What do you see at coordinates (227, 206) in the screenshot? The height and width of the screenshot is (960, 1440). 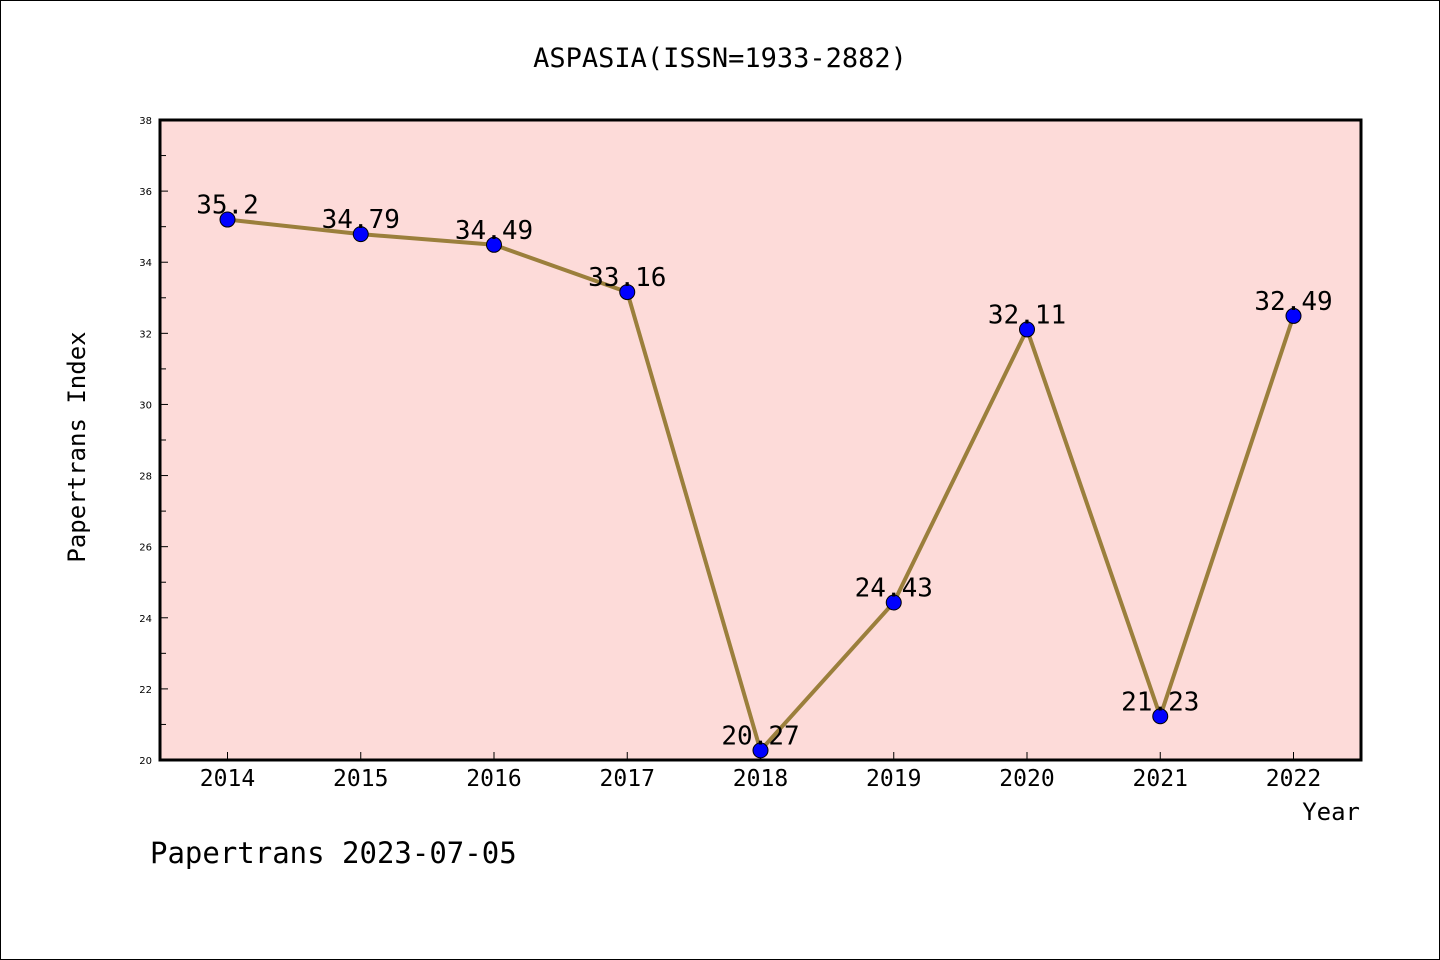 I see `data-label-2014: 35.2` at bounding box center [227, 206].